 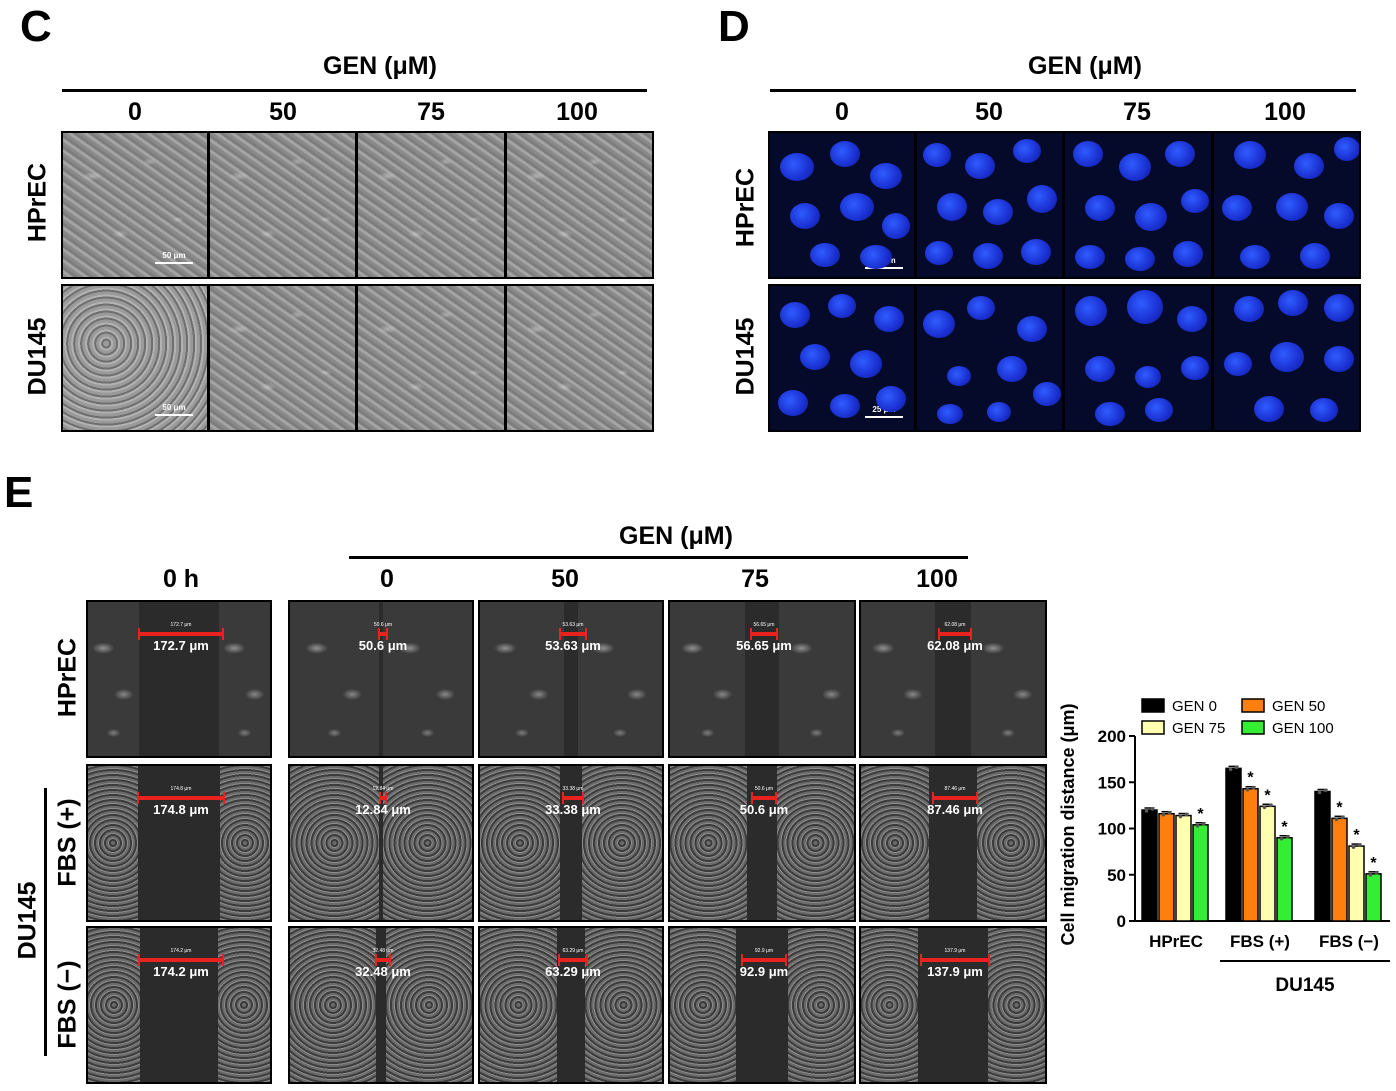 I want to click on legend-label: GEN 75, so click(x=1198, y=728).